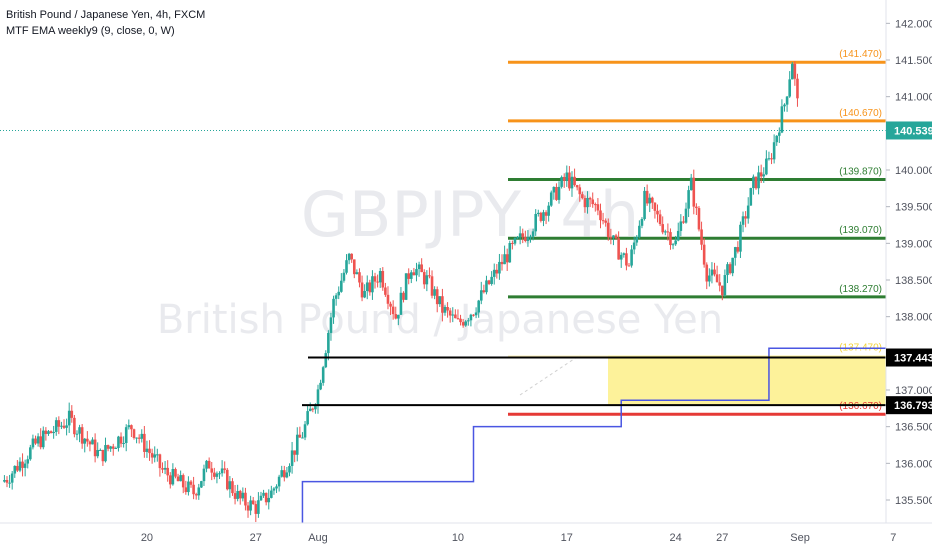 The height and width of the screenshot is (550, 932). What do you see at coordinates (676, 538) in the screenshot?
I see `time-tick-label: 24` at bounding box center [676, 538].